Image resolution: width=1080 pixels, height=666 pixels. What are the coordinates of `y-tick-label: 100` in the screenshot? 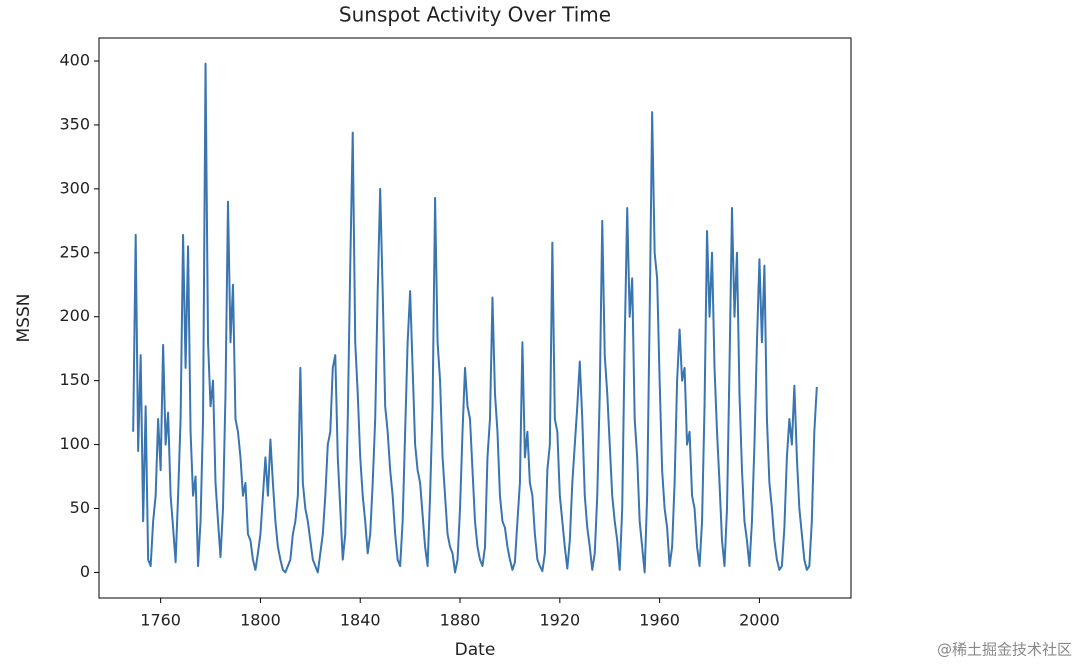 It's located at (74, 443).